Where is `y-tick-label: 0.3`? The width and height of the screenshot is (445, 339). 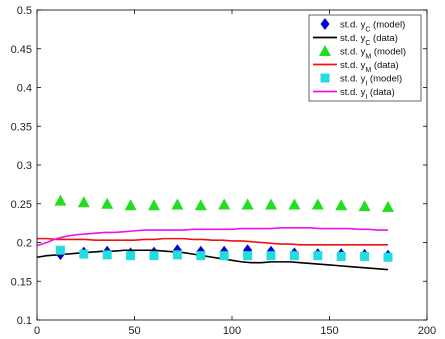
y-tick-label: 0.3 is located at coordinates (24, 166).